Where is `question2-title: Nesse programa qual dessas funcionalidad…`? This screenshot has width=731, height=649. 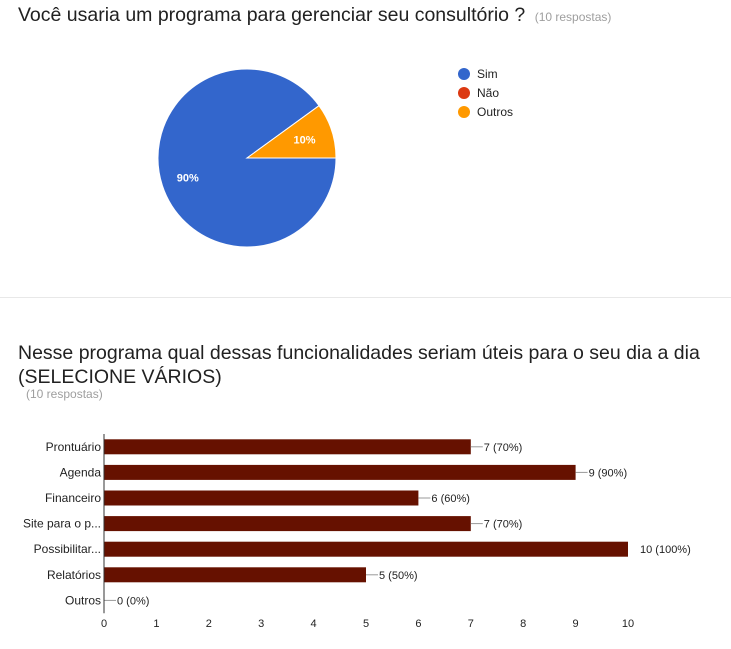
question2-title: Nesse programa qual dessas funcionalidad… is located at coordinates (359, 365).